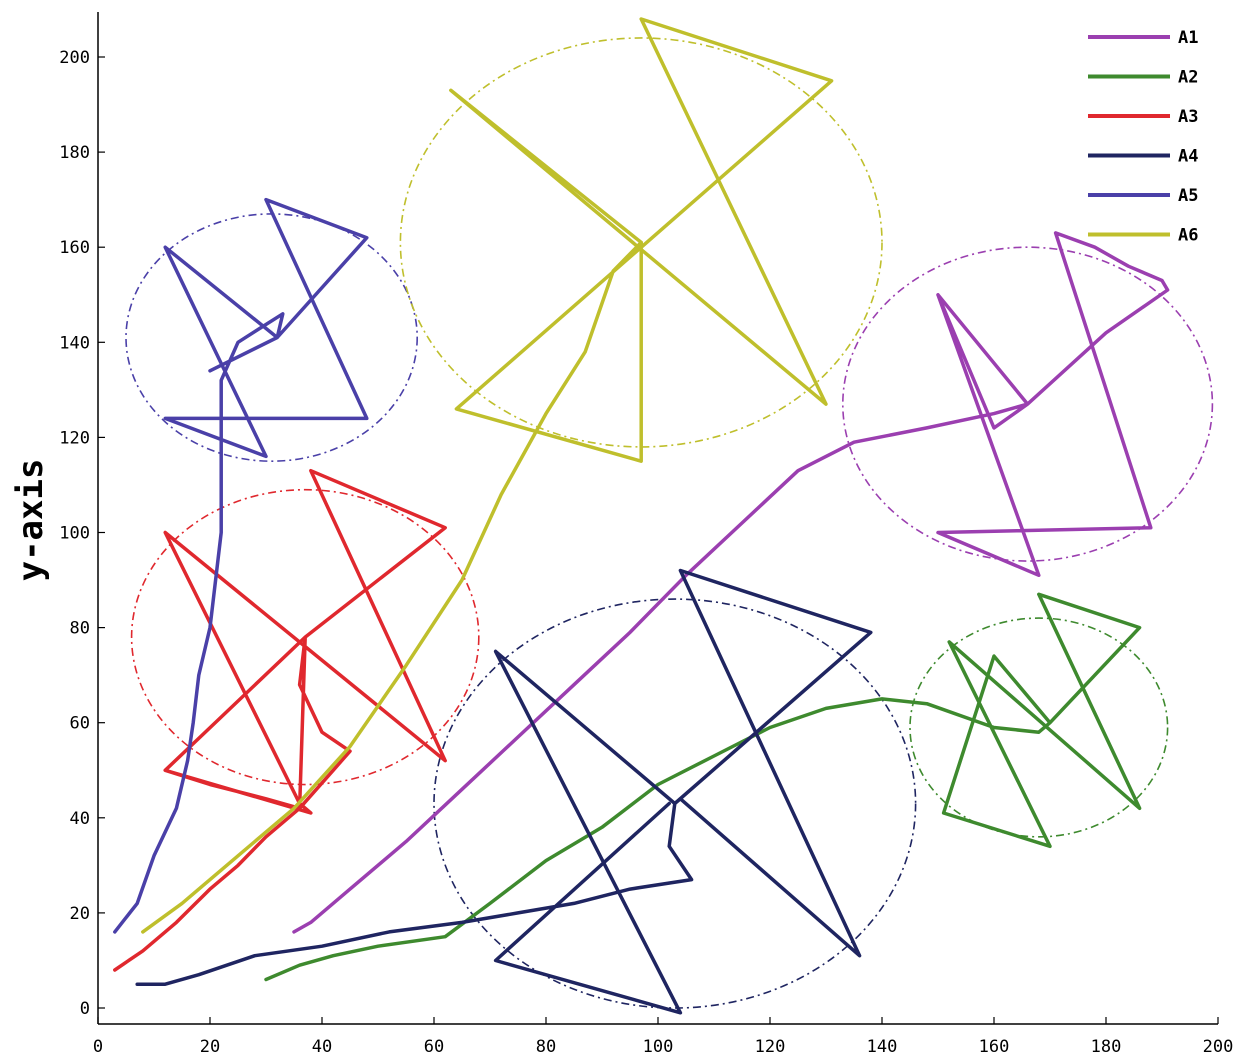 The width and height of the screenshot is (1251, 1063). I want to click on y-tick-label: 60, so click(80, 724).